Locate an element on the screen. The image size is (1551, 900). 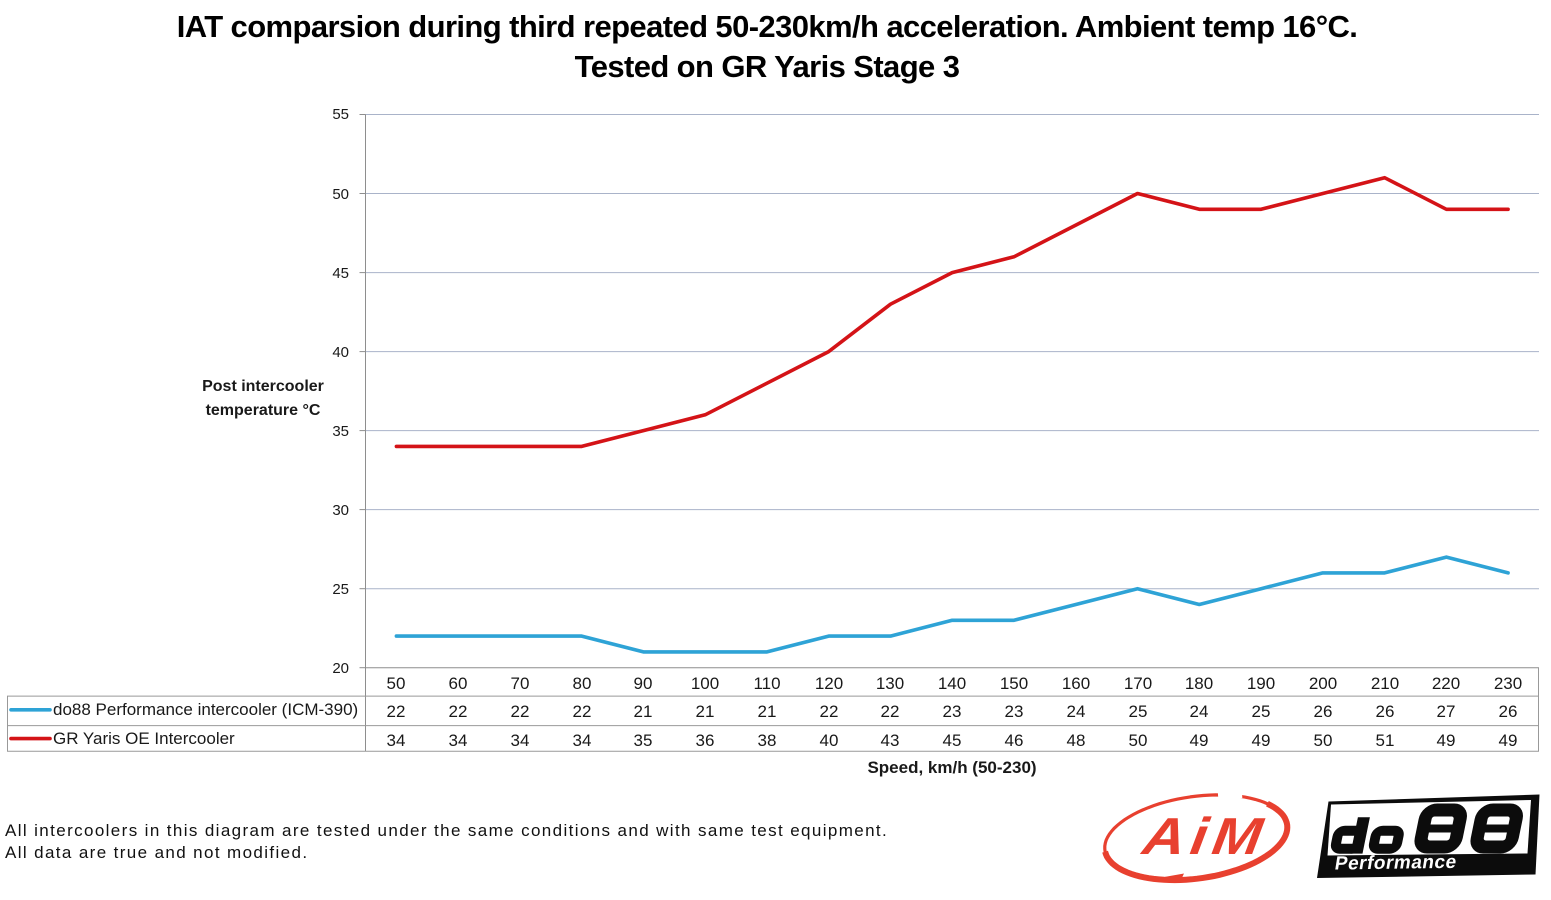
svg-text: Performance is located at coordinates (1395, 863).